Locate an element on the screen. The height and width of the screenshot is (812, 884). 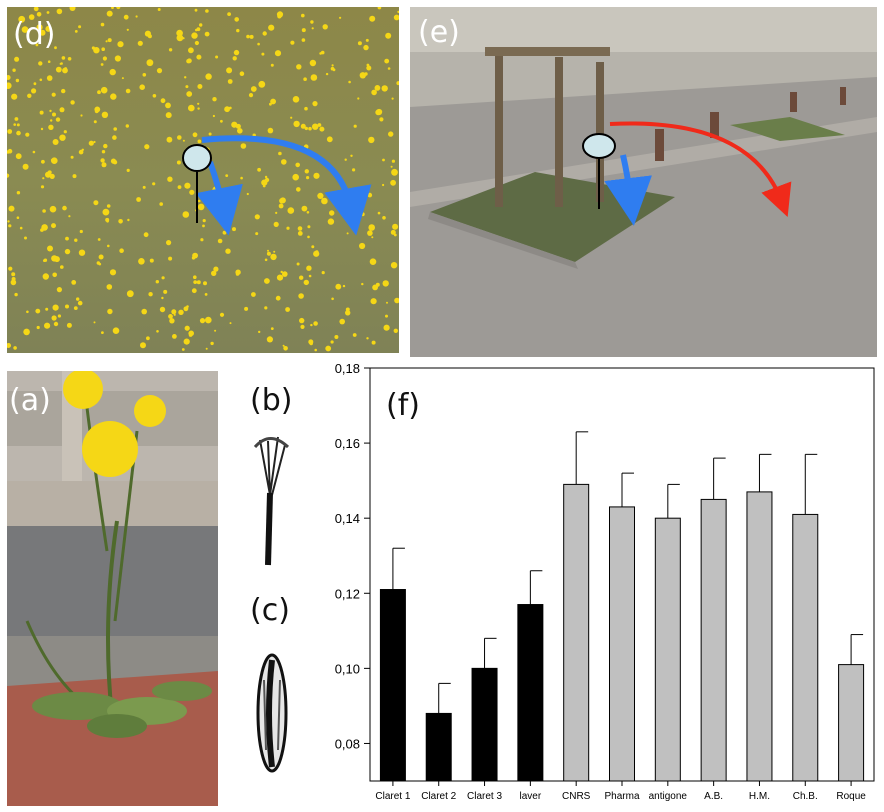
x-tick-label: Claret 3 is located at coordinates (484, 796).